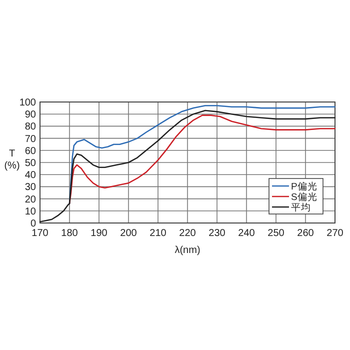 This screenshot has width=350, height=350. What do you see at coordinates (187, 233) in the screenshot?
I see `x-tick-label: 220` at bounding box center [187, 233].